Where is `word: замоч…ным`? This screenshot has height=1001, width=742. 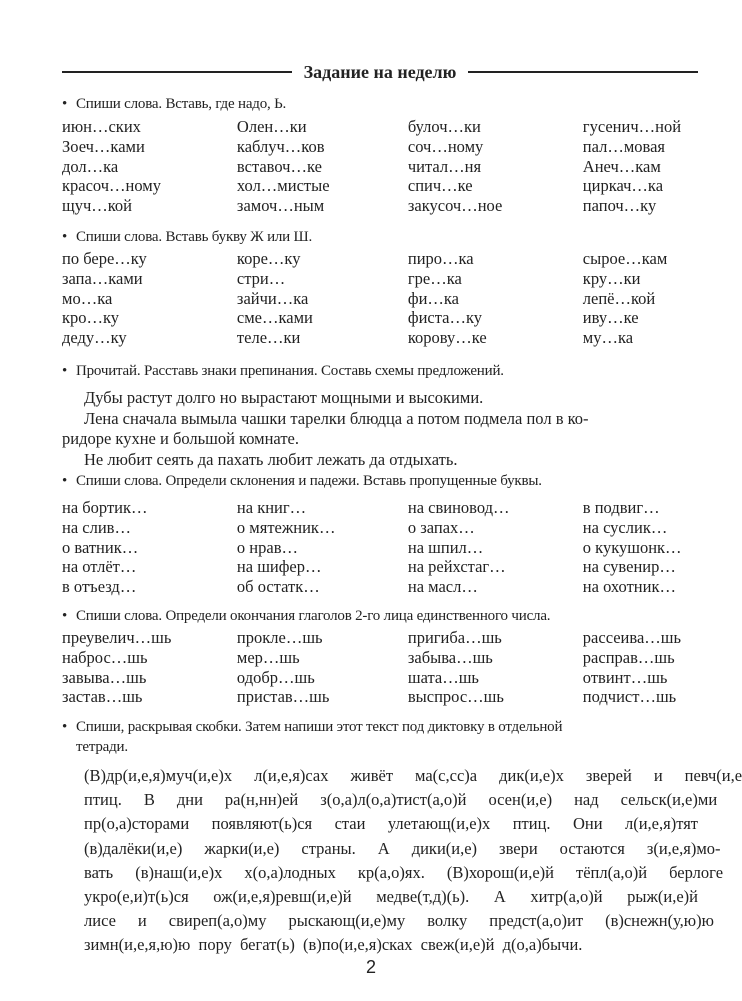
word: замоч…ным is located at coordinates (280, 206).